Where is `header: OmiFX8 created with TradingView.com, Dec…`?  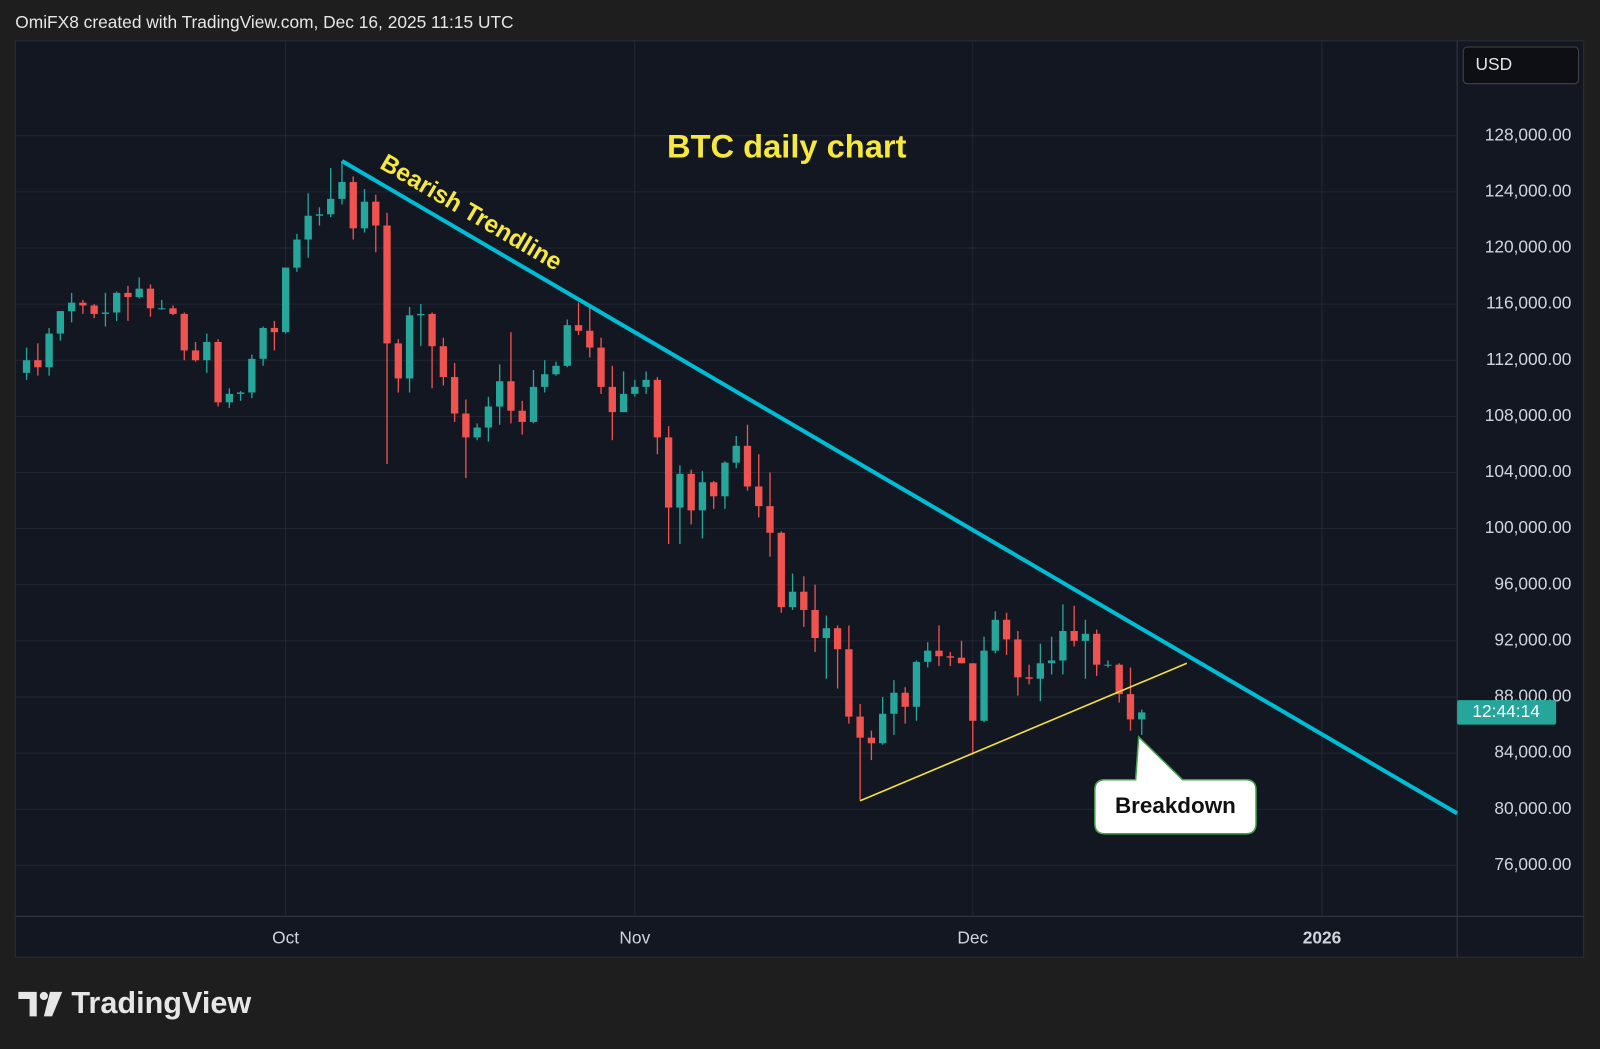 header: OmiFX8 created with TradingView.com, Dec… is located at coordinates (264, 22).